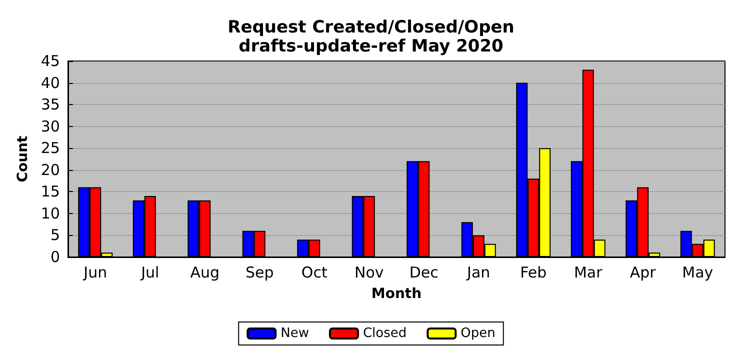 The width and height of the screenshot is (742, 361). I want to click on x-axis-title: Month, so click(396, 294).